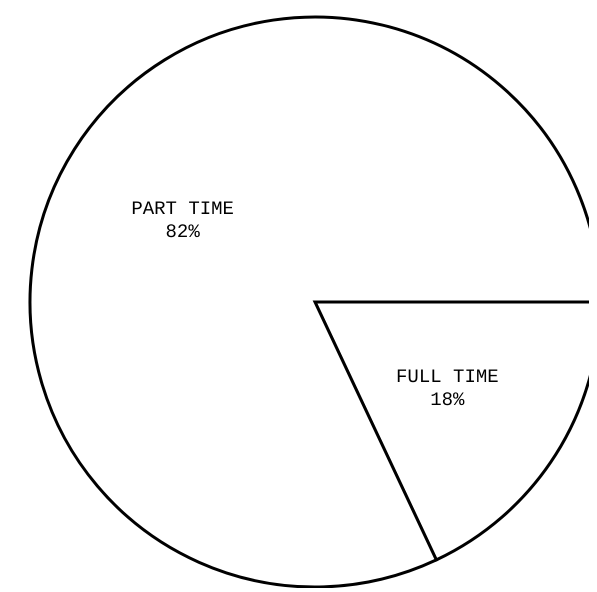  What do you see at coordinates (183, 232) in the screenshot?
I see `data-label: 82%` at bounding box center [183, 232].